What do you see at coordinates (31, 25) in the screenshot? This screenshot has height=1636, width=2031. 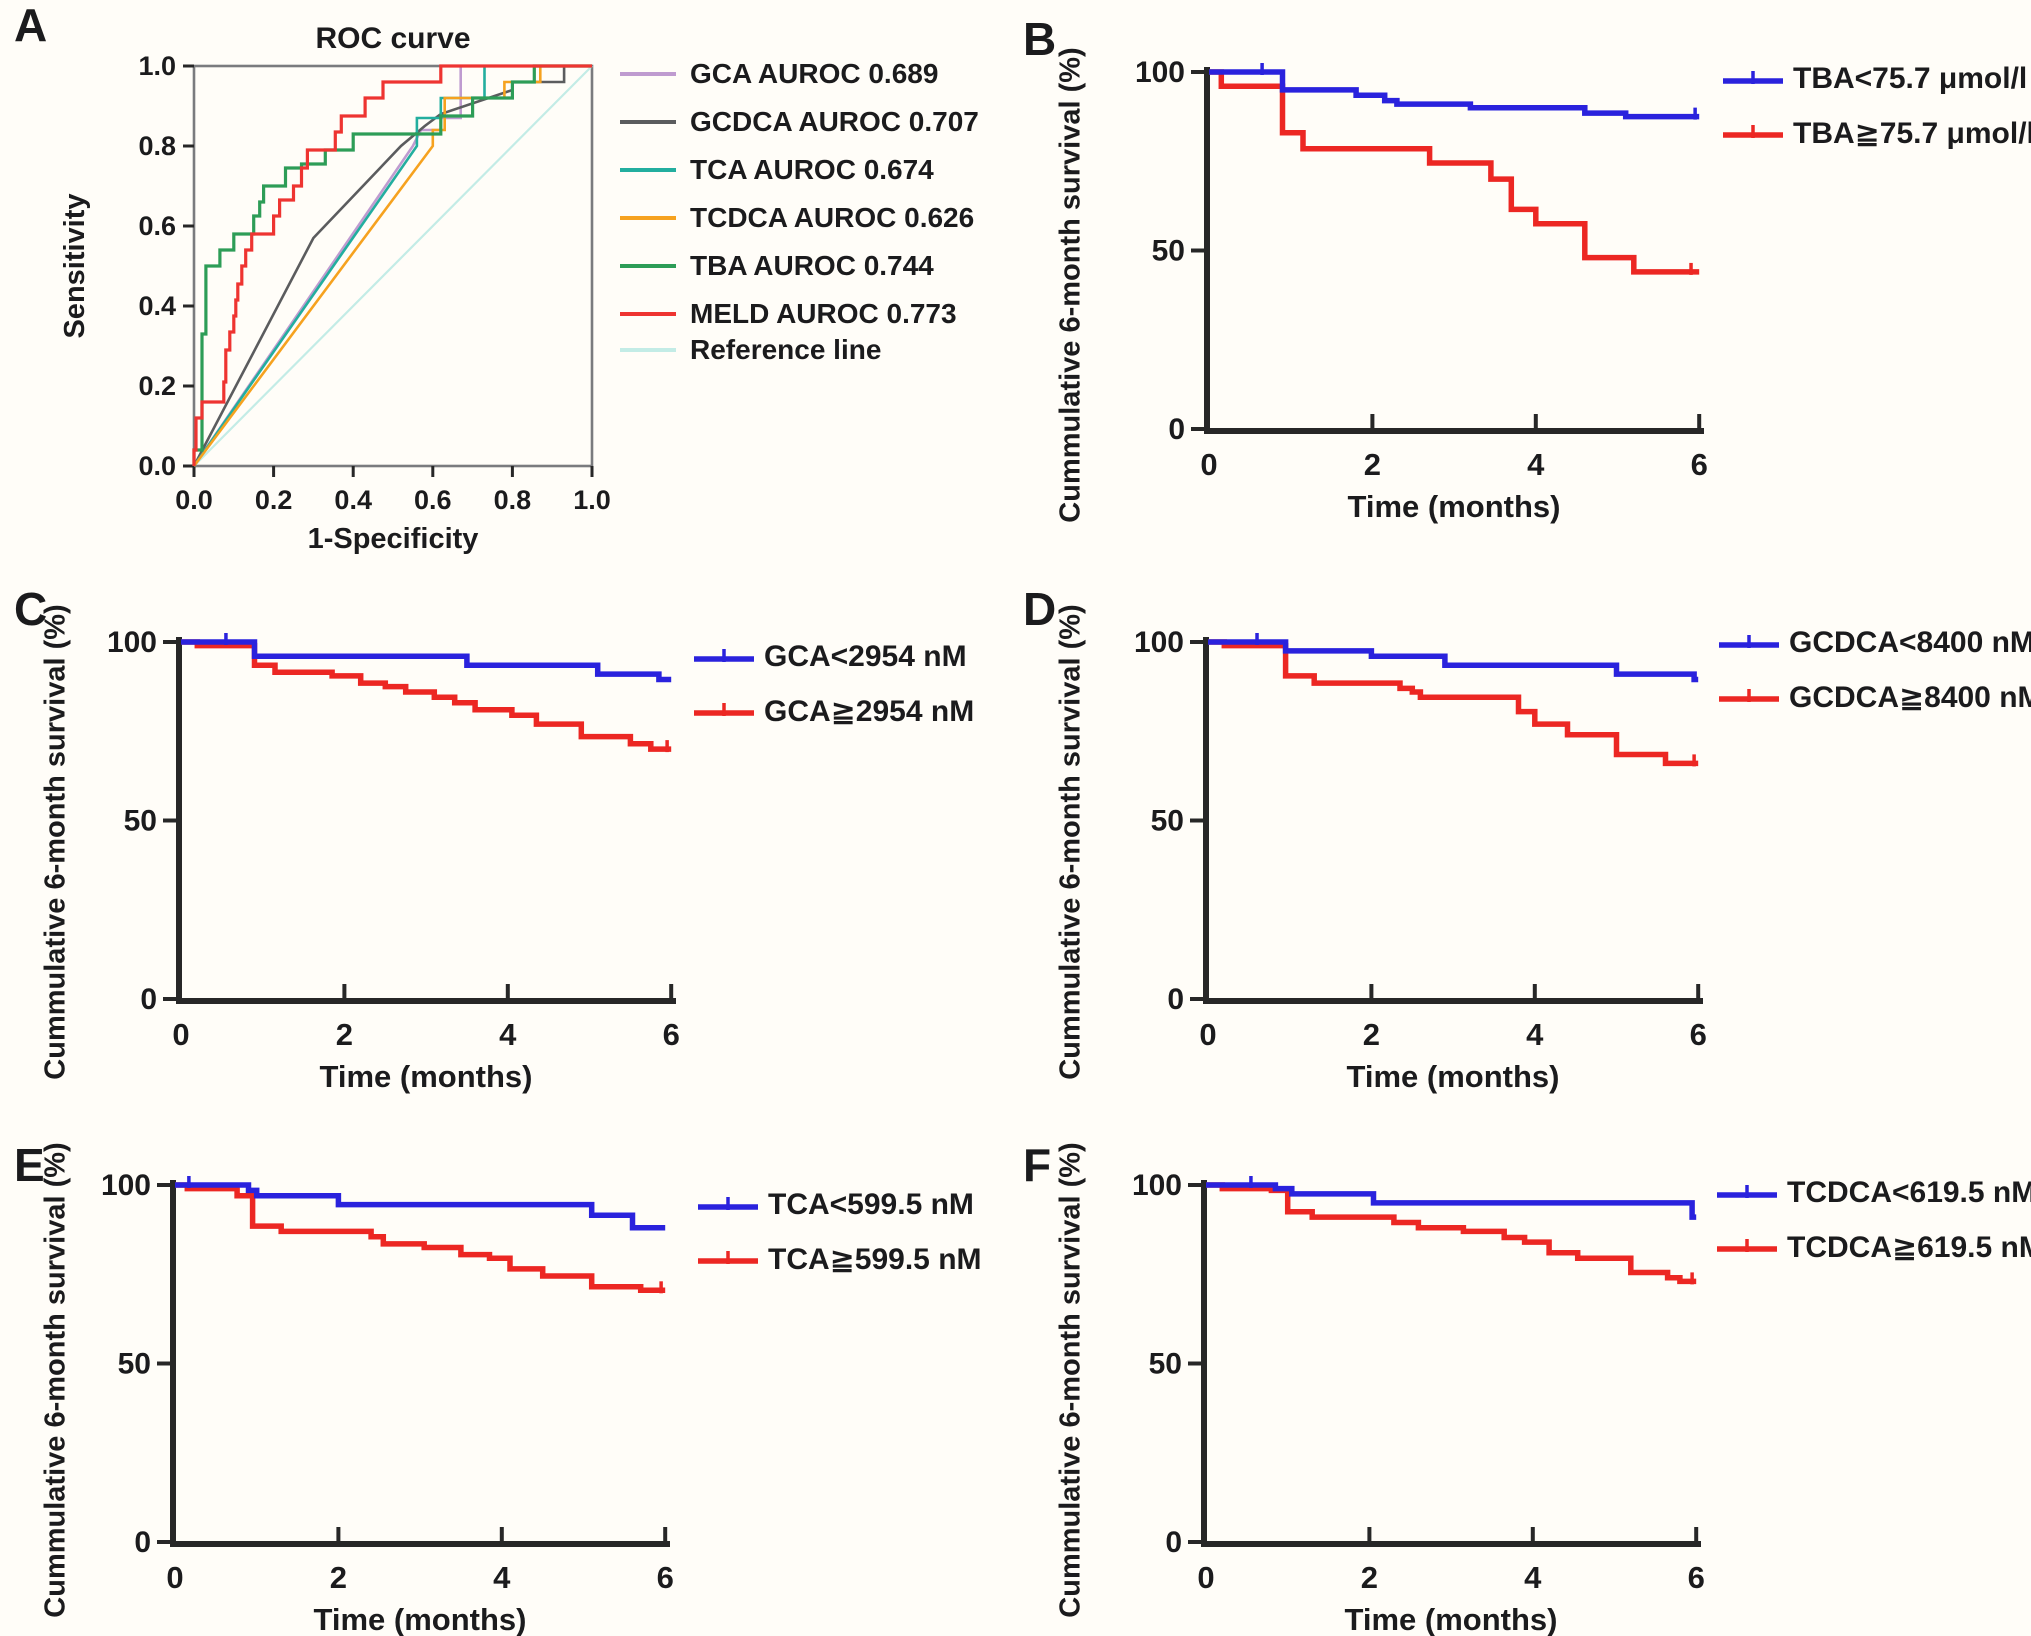 I see `panel-letter: A` at bounding box center [31, 25].